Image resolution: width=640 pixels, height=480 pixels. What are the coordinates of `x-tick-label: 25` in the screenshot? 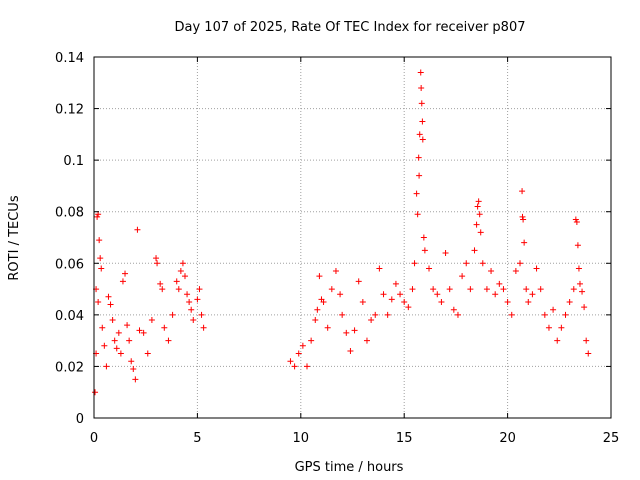 It's located at (611, 438).